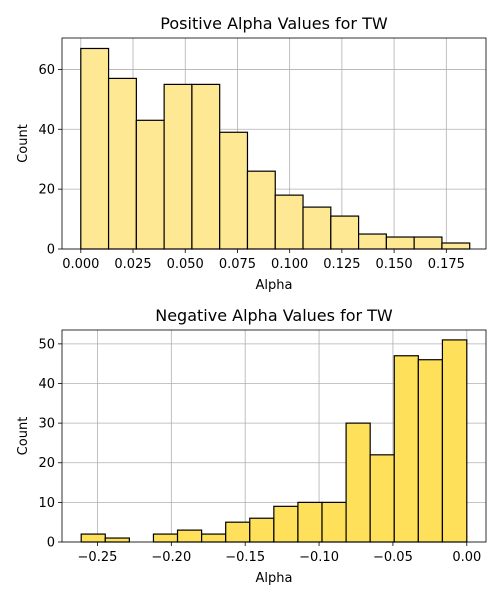 The image size is (500, 600). What do you see at coordinates (279, 553) in the screenshot?
I see `x-ticks: −0.25 −0.20 −0.15 −0.10 −0.05 0.00` at bounding box center [279, 553].